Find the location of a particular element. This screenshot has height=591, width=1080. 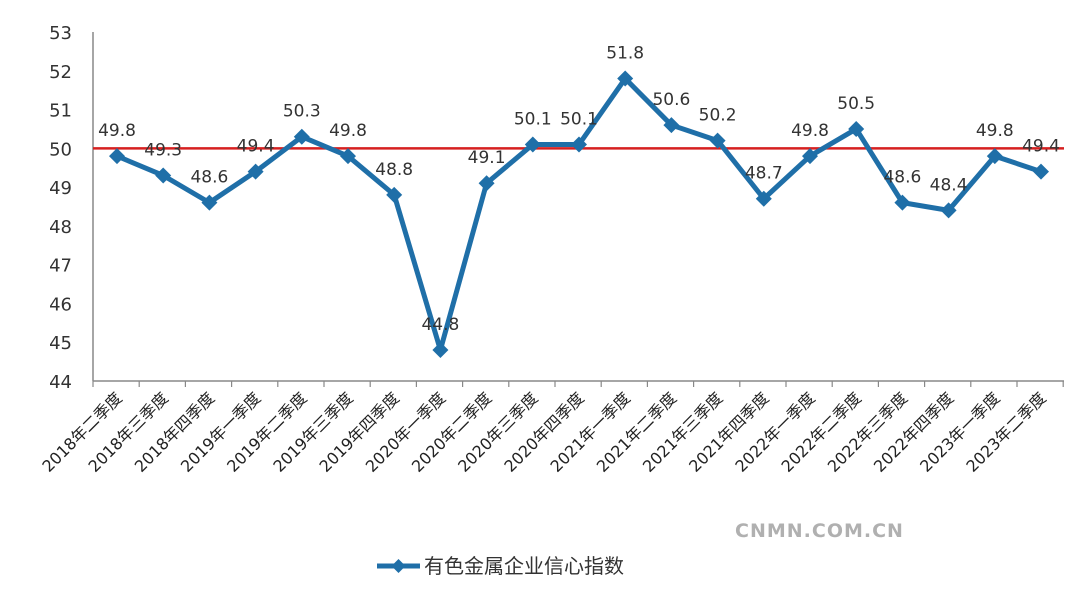

x-category-label: 2022年二季度 is located at coordinates (821, 431).